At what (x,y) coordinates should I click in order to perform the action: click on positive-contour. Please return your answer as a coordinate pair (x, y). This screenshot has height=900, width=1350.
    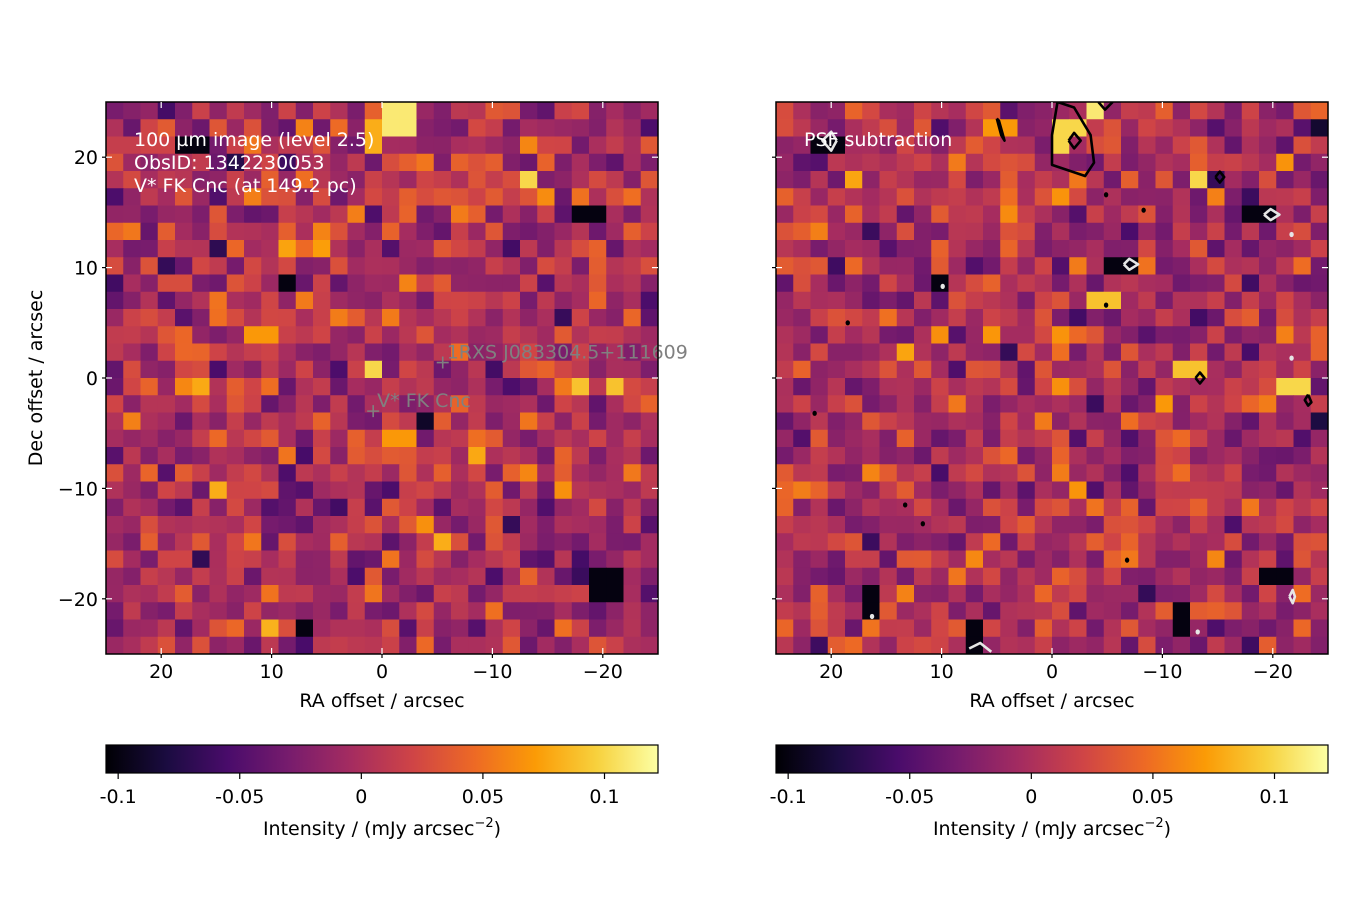
    Looking at the image, I should click on (1074, 140).